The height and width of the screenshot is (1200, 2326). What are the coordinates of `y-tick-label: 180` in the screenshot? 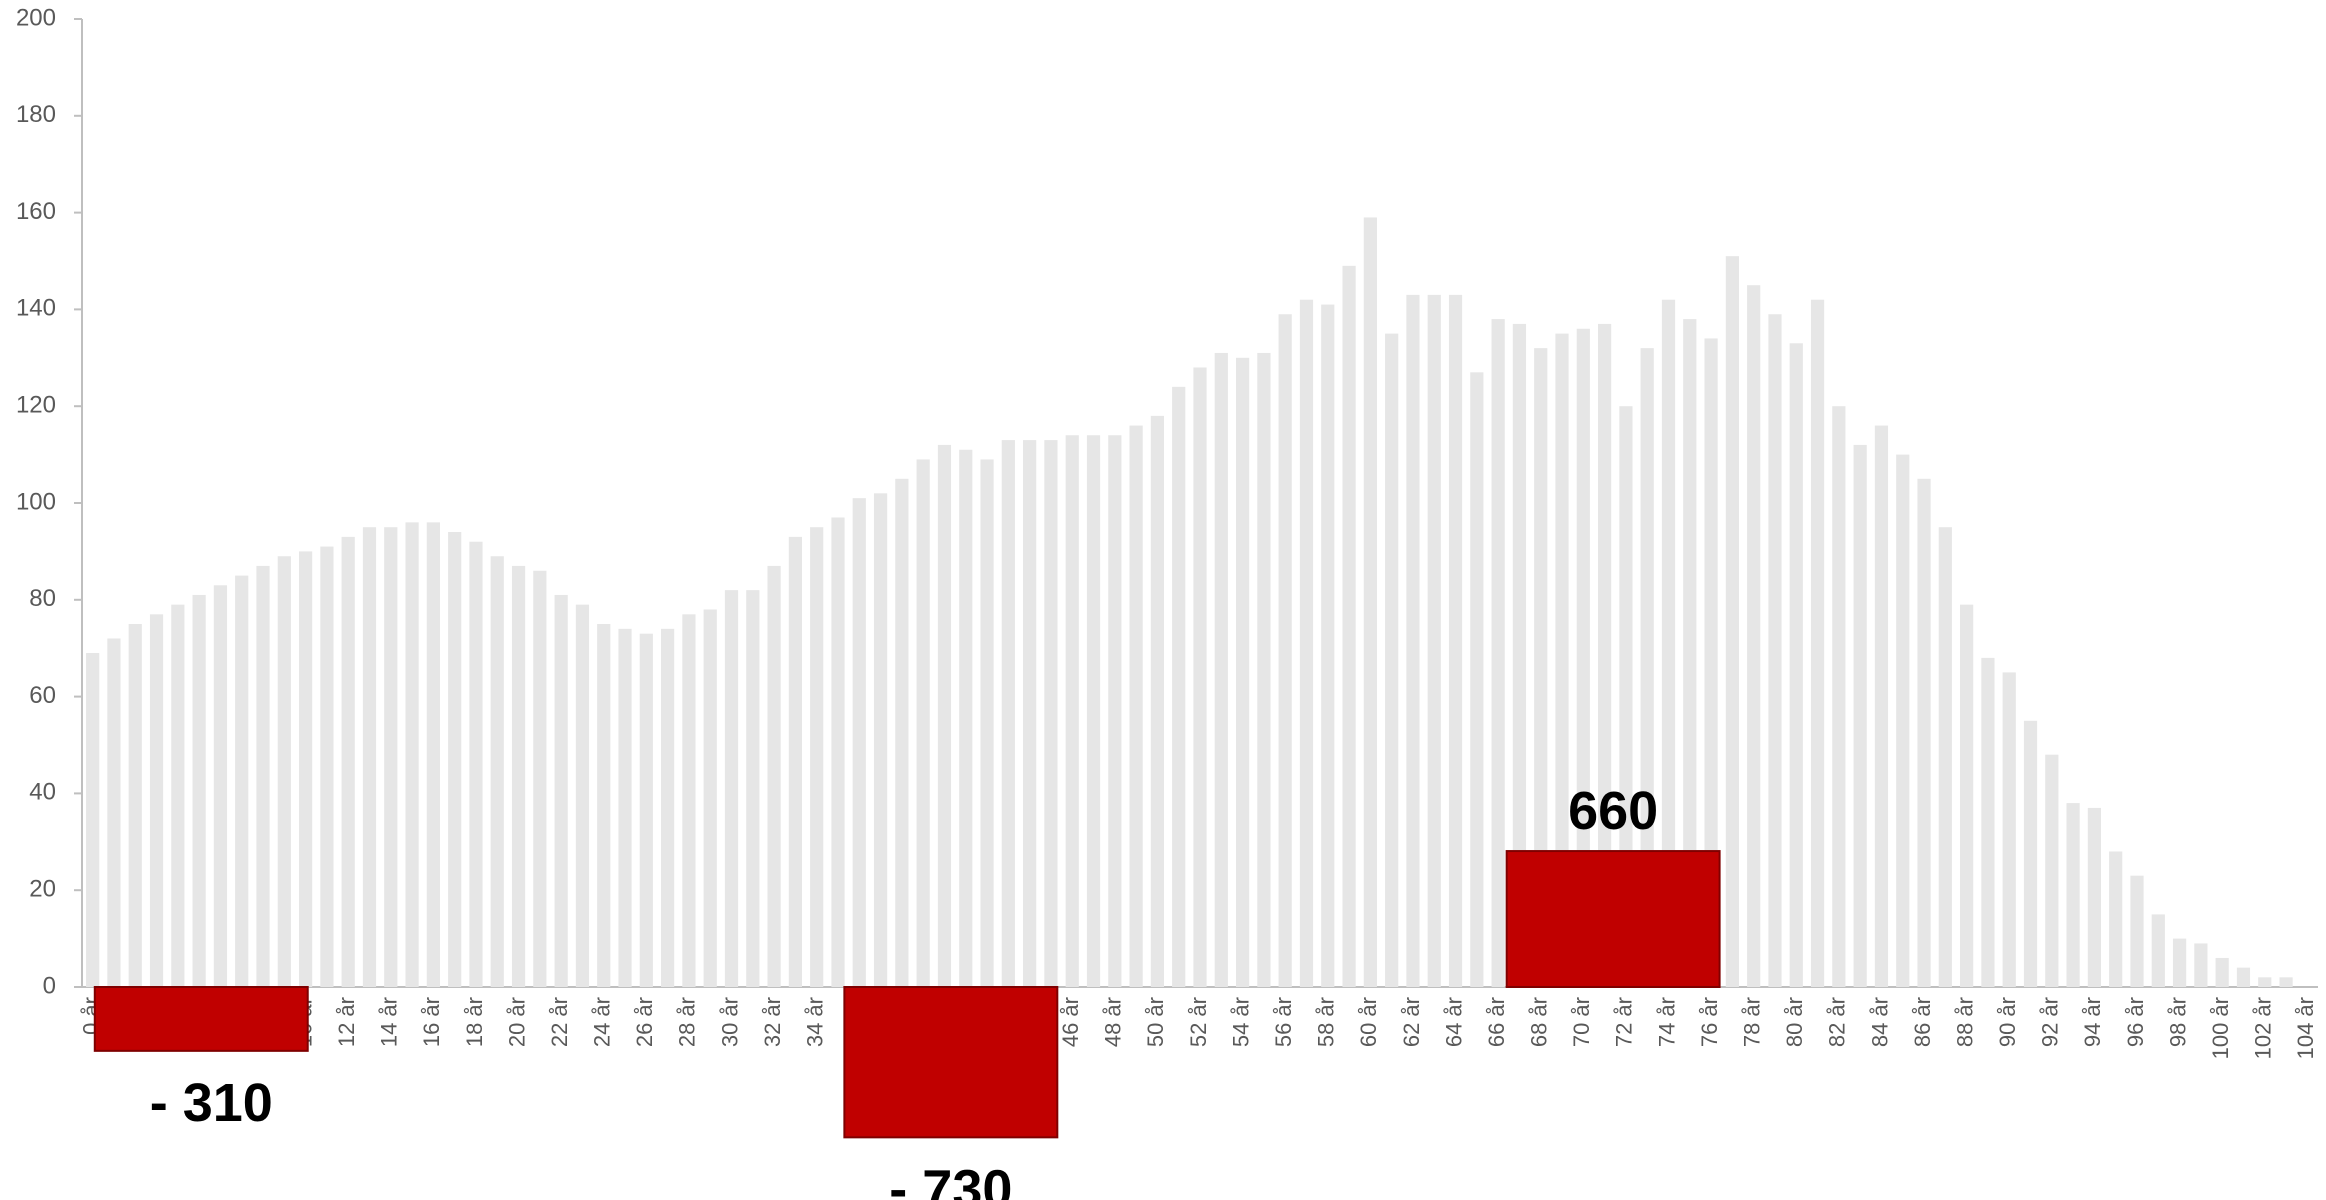 It's located at (36, 114).